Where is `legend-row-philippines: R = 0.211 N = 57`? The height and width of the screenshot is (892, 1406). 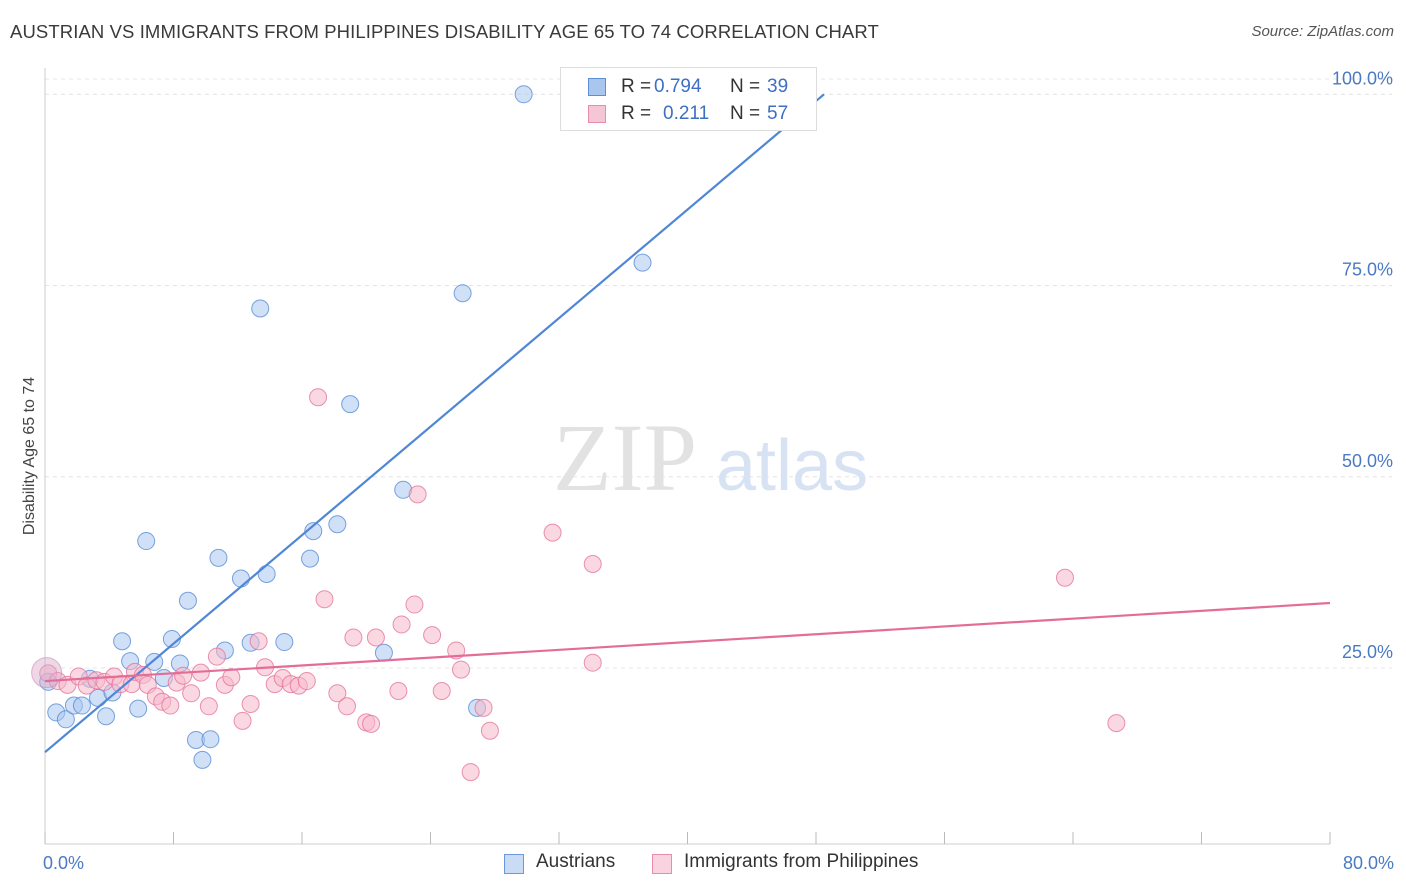 legend-row-philippines: R = 0.211 N = 57 is located at coordinates (688, 114).